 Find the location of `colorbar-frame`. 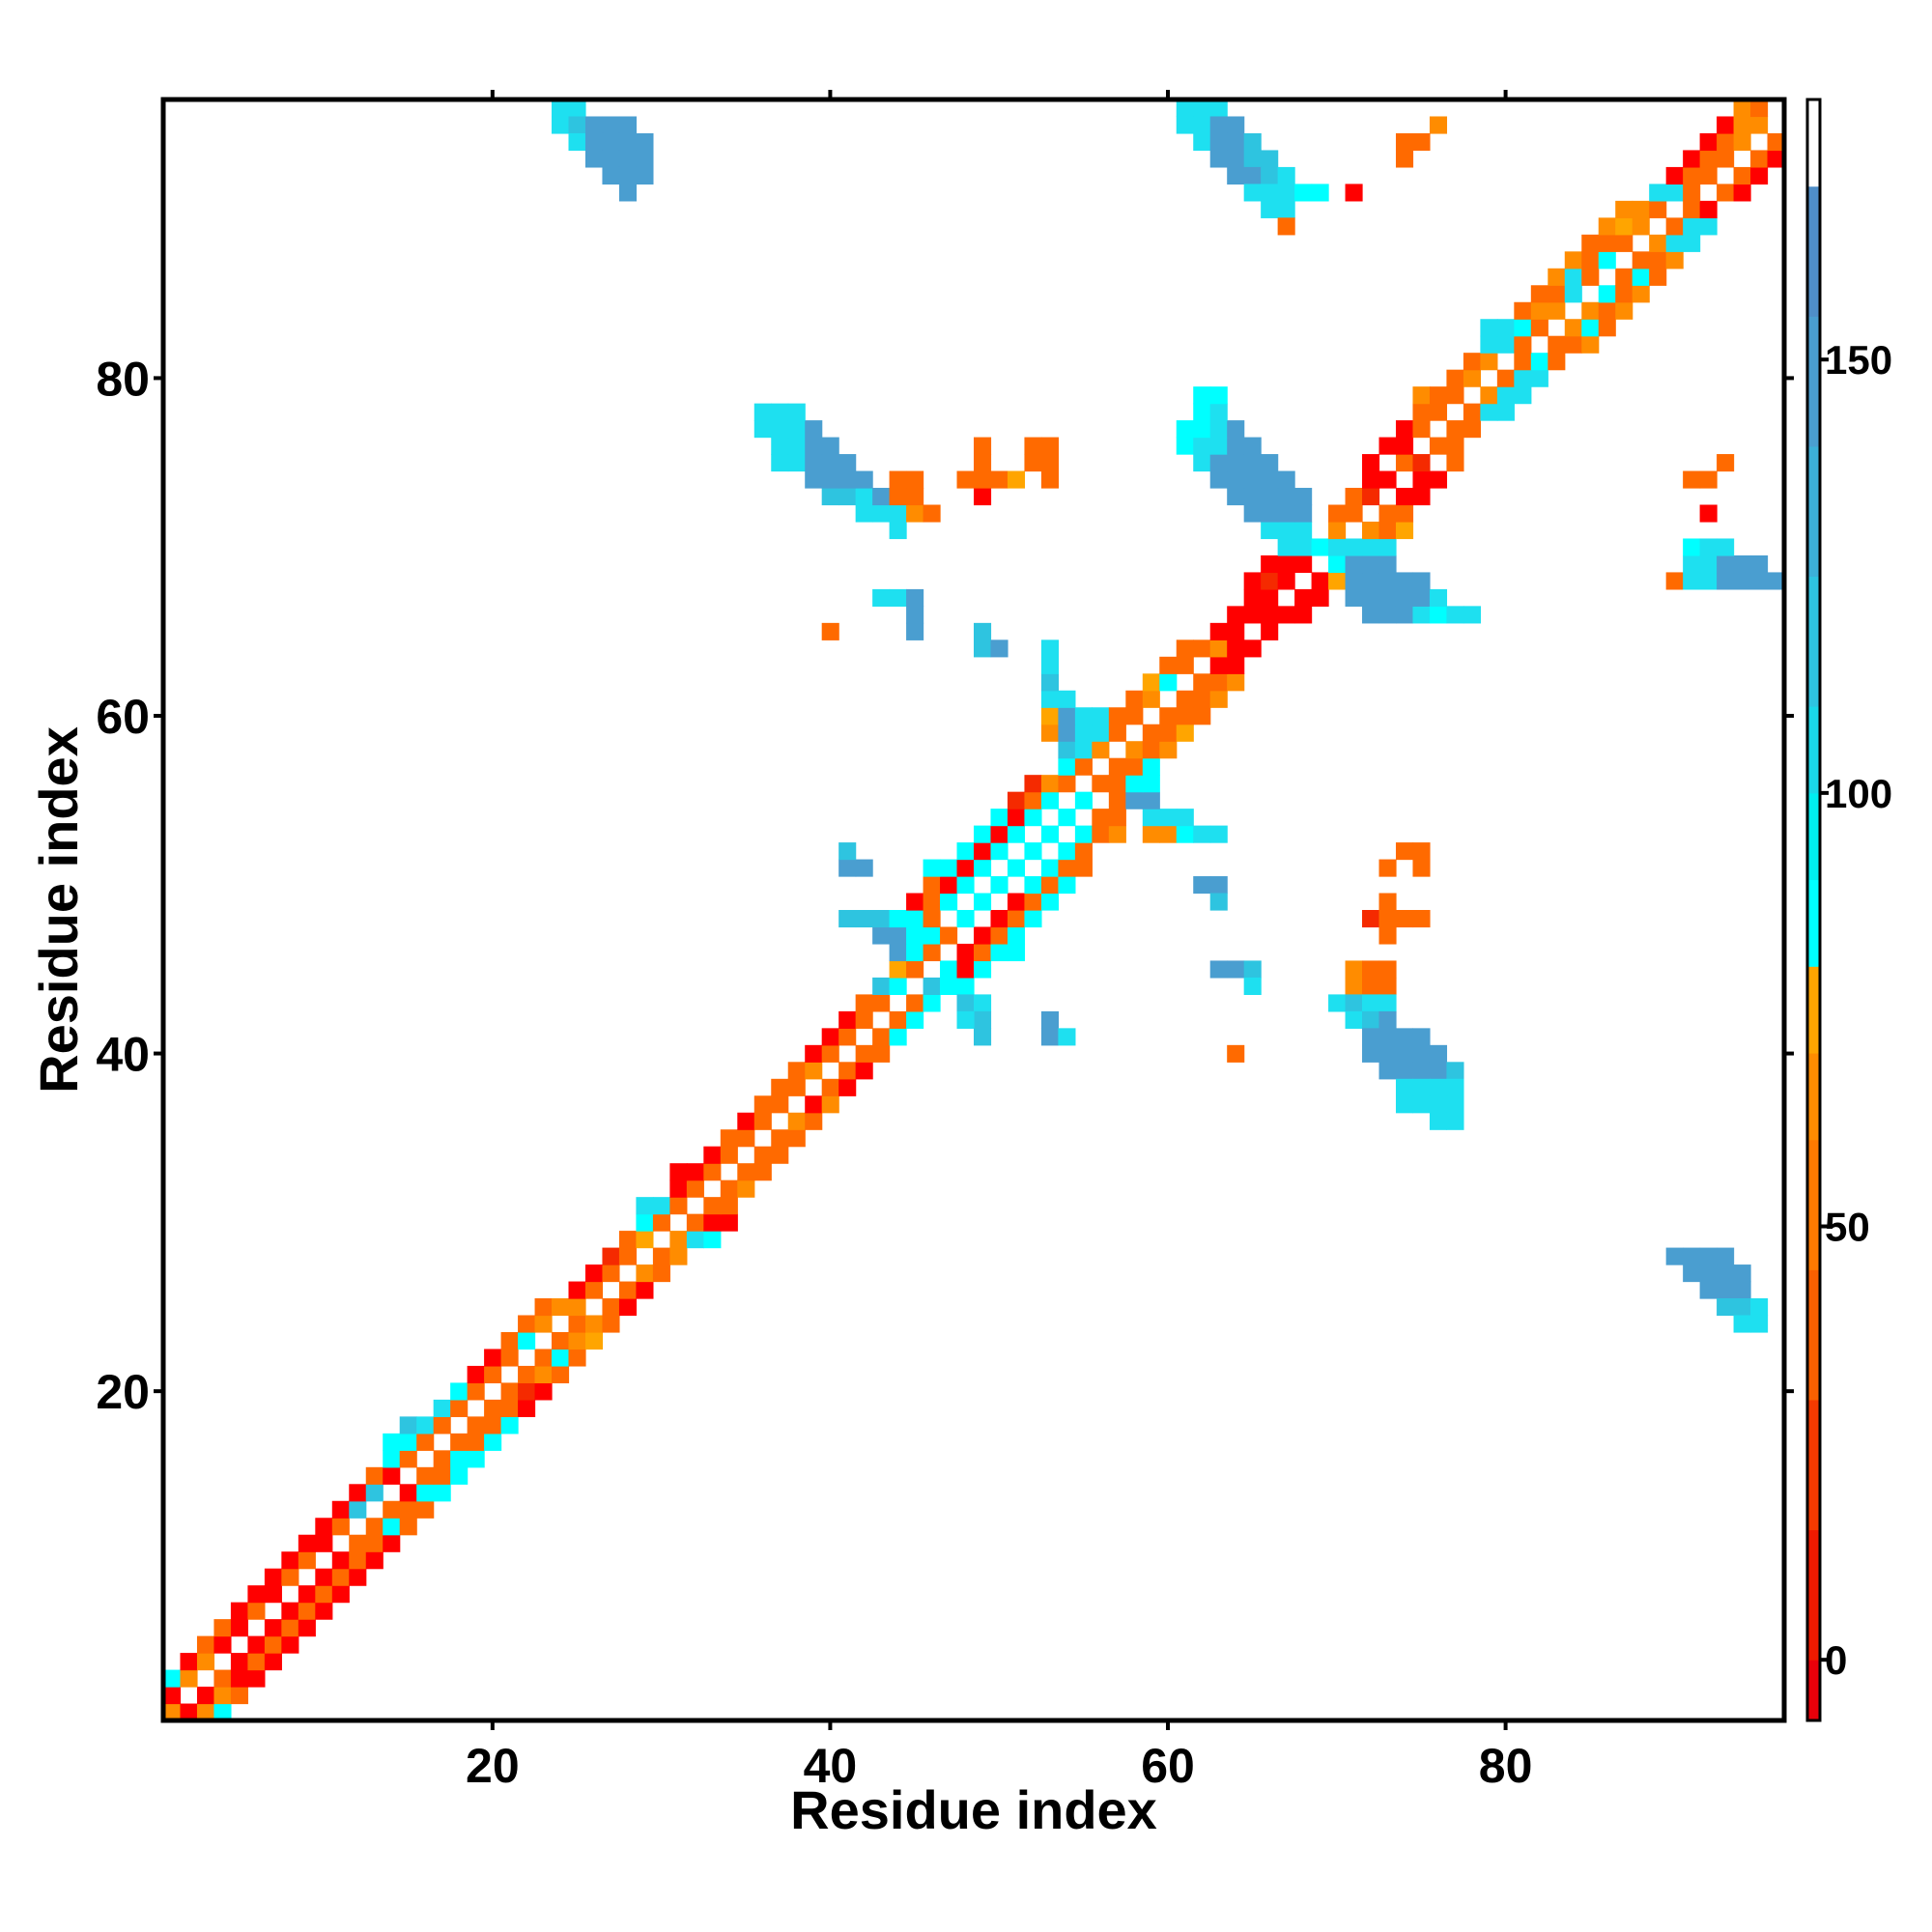

colorbar-frame is located at coordinates (1813, 910).